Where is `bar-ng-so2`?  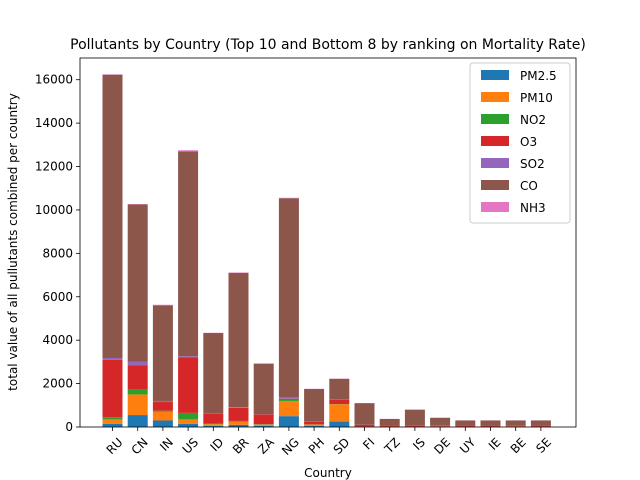
bar-ng-so2 is located at coordinates (288, 398).